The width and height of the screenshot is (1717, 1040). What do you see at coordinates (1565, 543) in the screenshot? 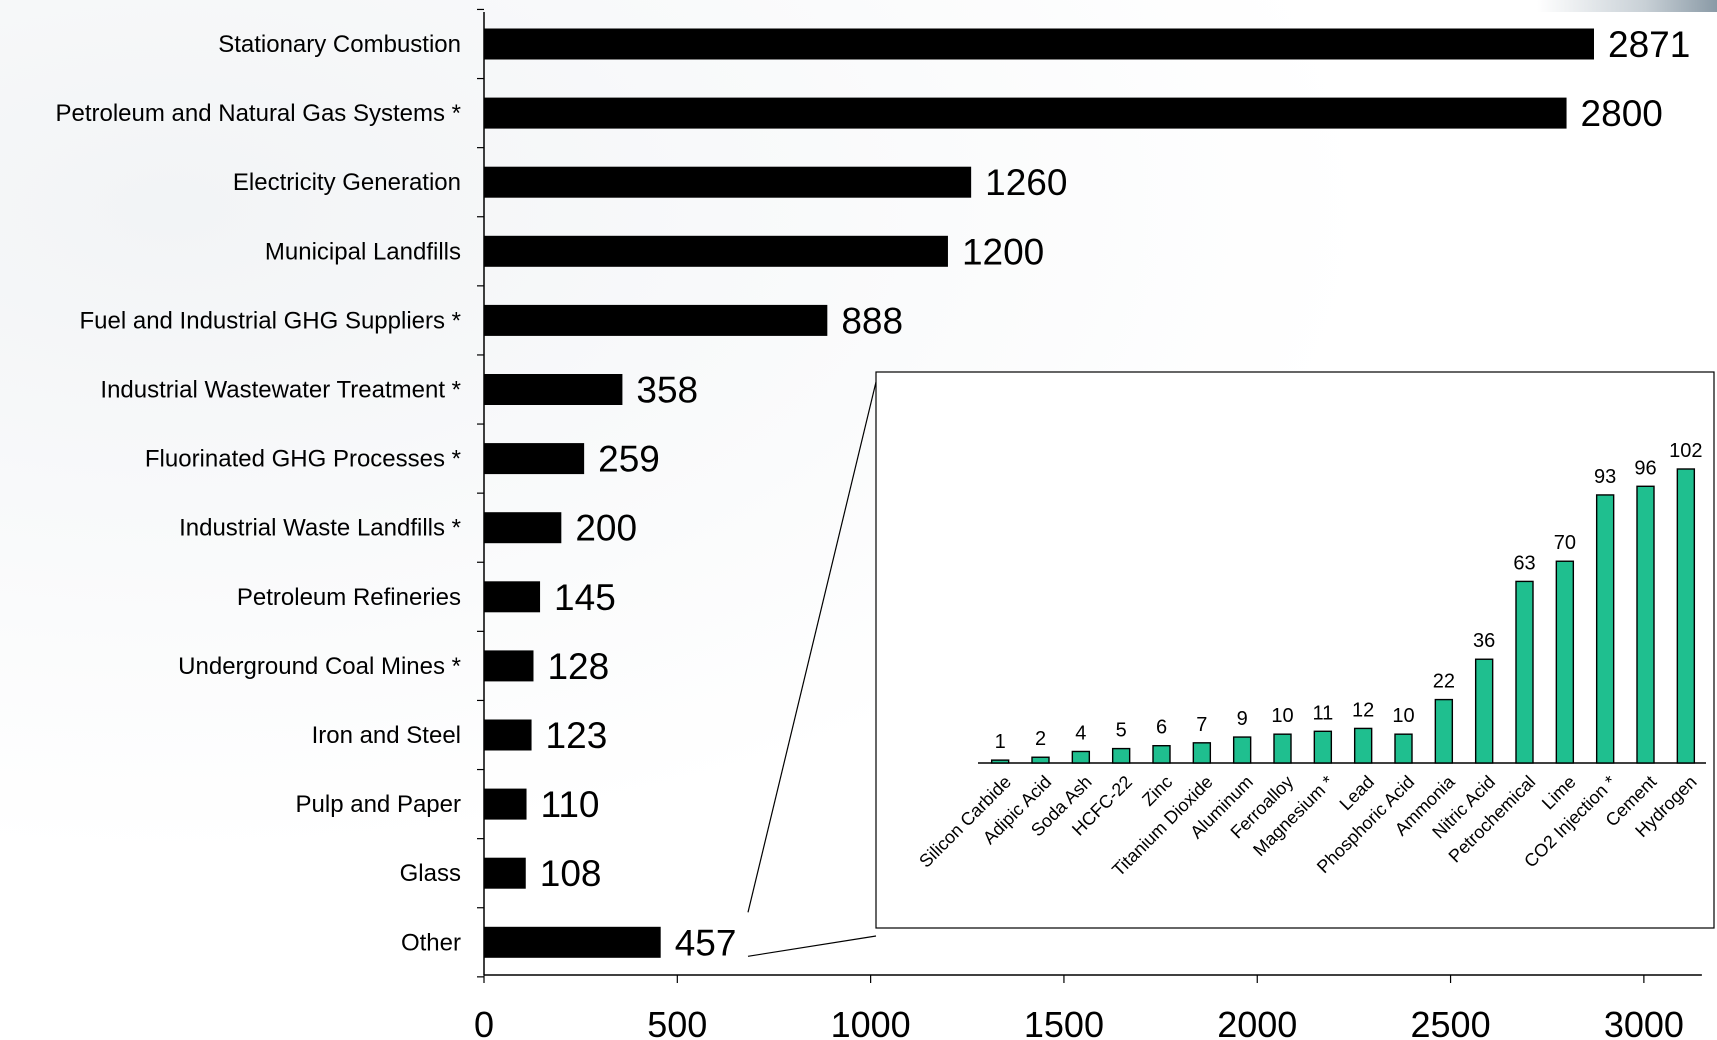
I see `inset-data-label: 70` at bounding box center [1565, 543].